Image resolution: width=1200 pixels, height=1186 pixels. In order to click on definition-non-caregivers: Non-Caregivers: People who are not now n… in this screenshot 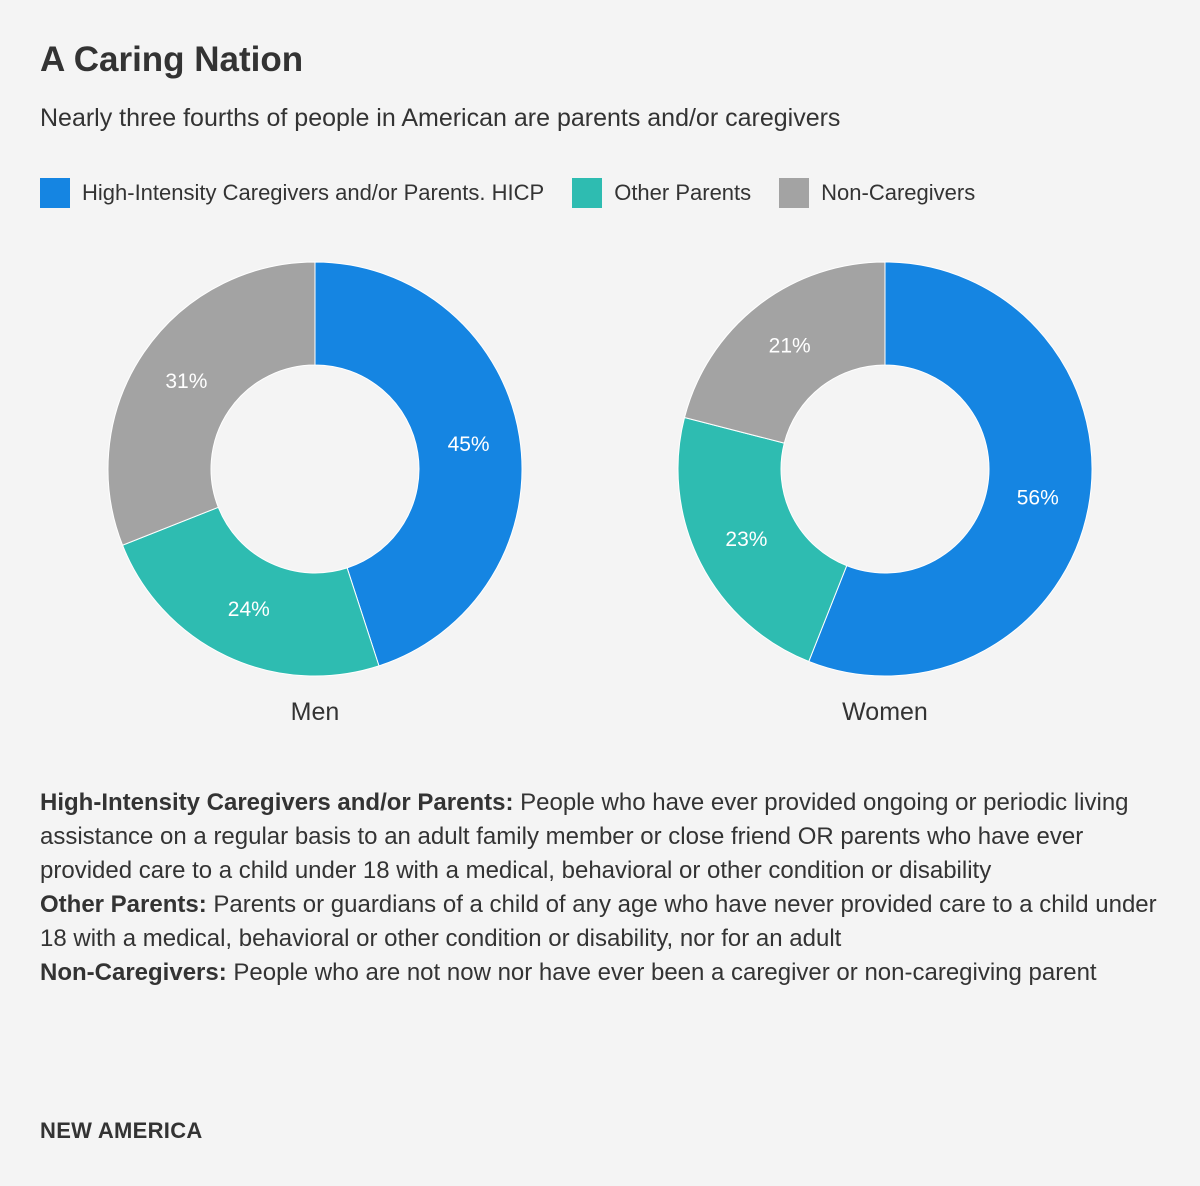, I will do `click(602, 973)`.